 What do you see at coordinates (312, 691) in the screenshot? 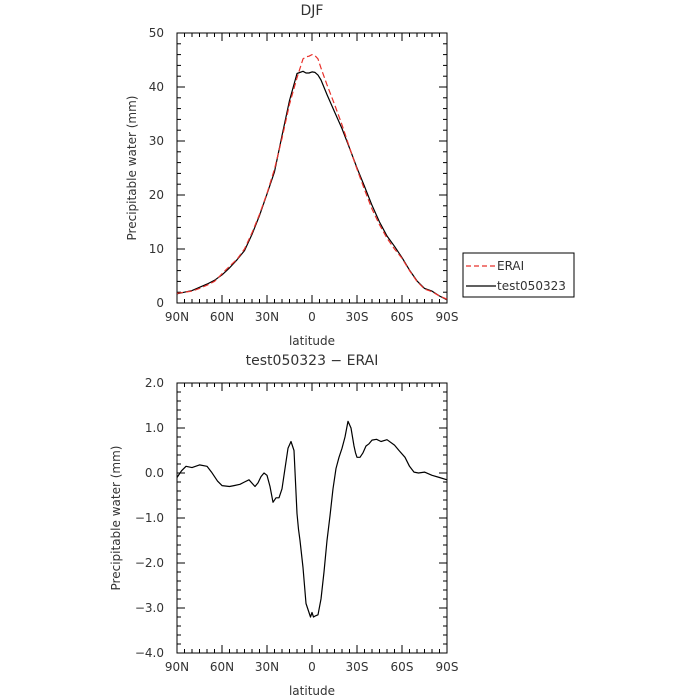
I see `bottom-panel-xlabel: latitude` at bounding box center [312, 691].